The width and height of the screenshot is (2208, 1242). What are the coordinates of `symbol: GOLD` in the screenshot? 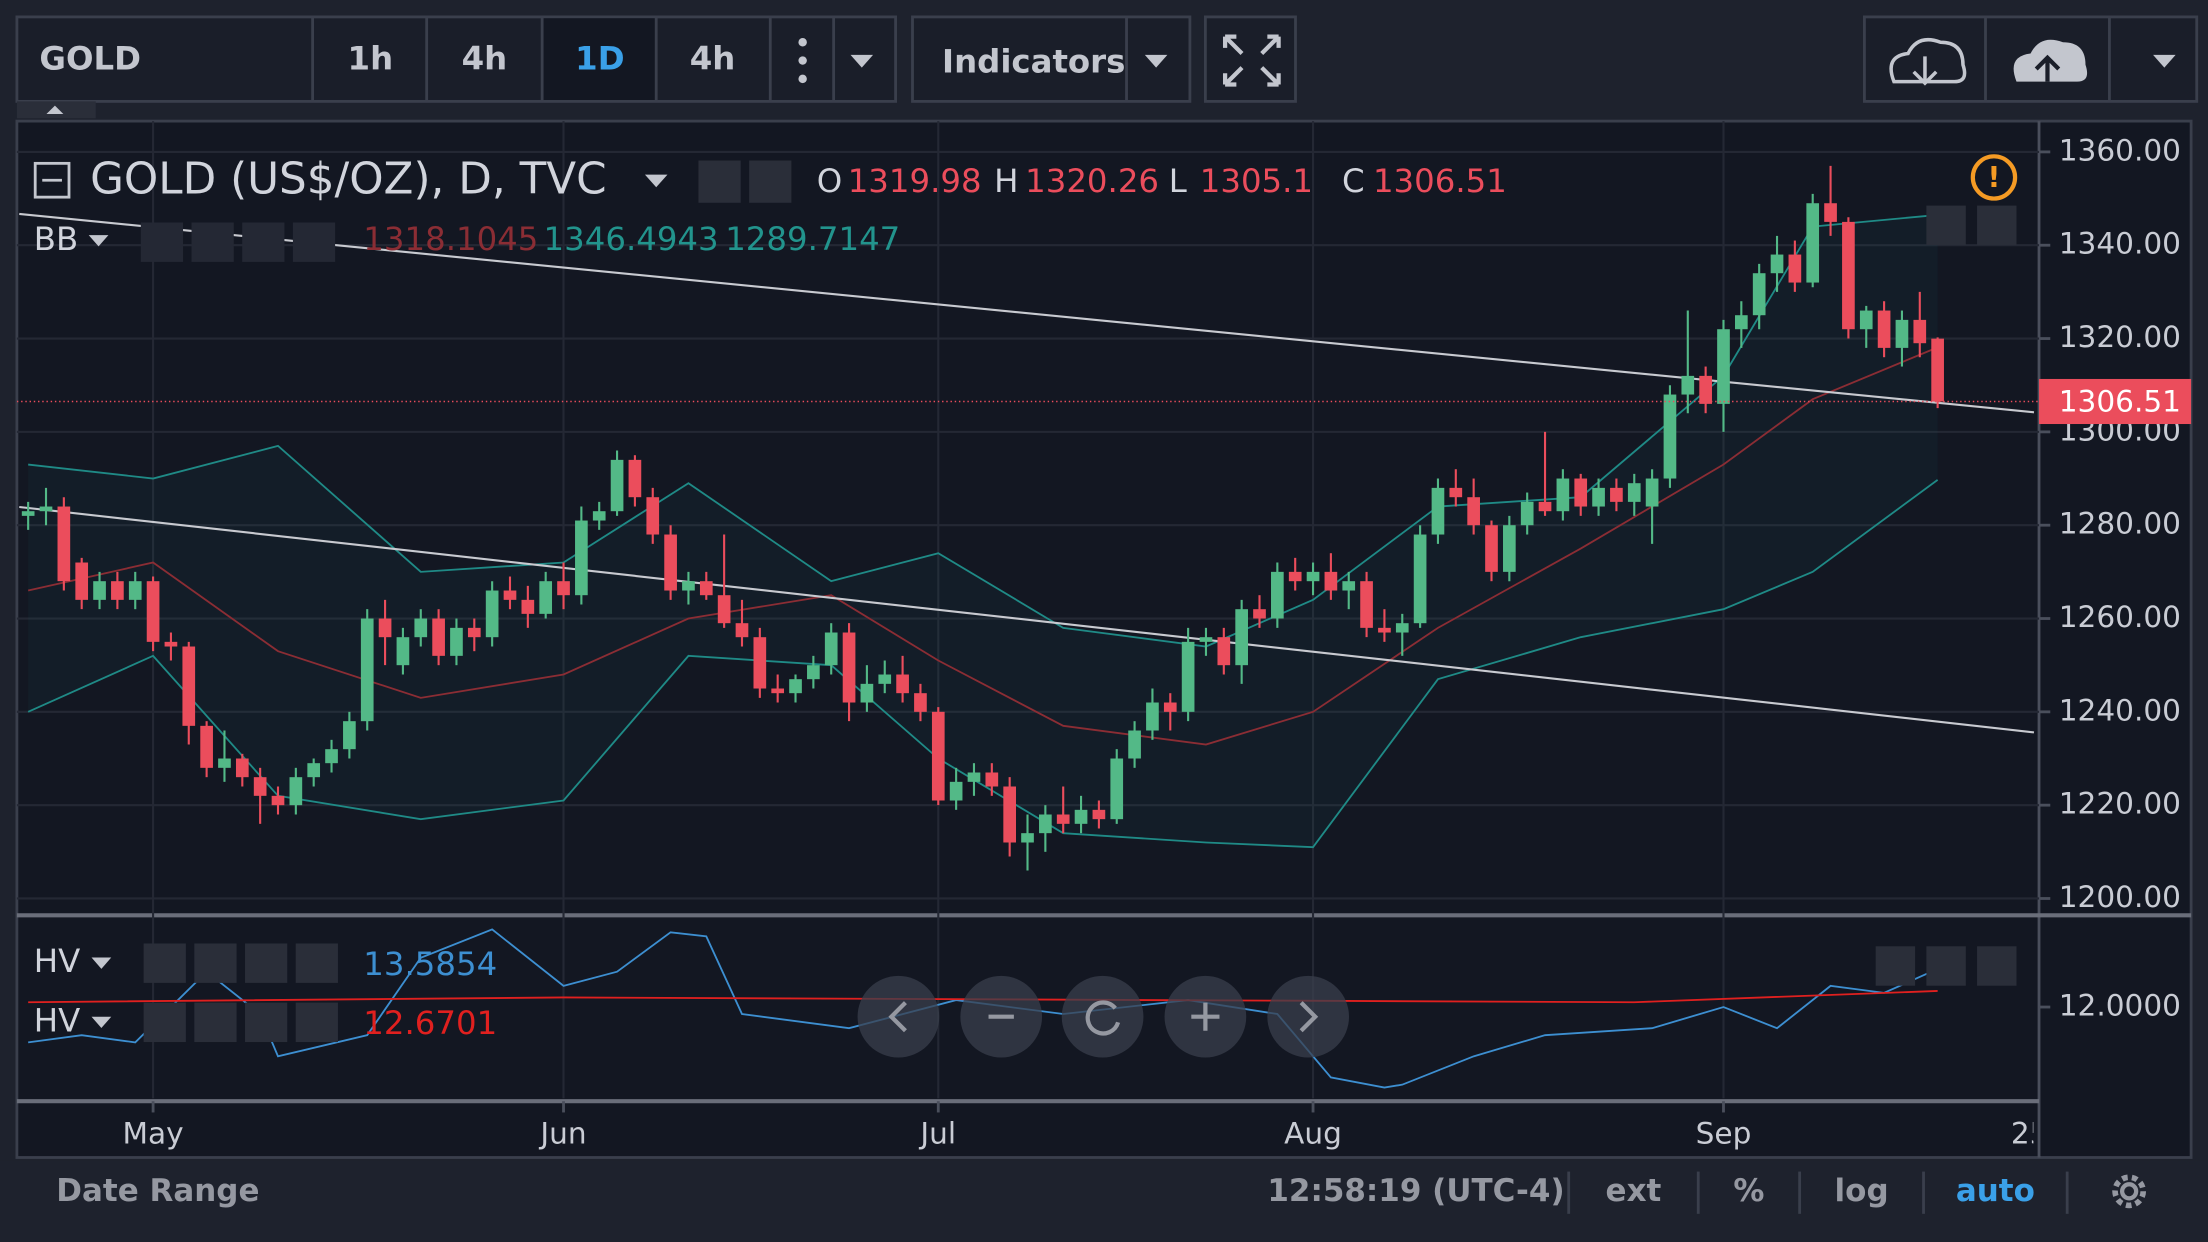 It's located at (90, 59).